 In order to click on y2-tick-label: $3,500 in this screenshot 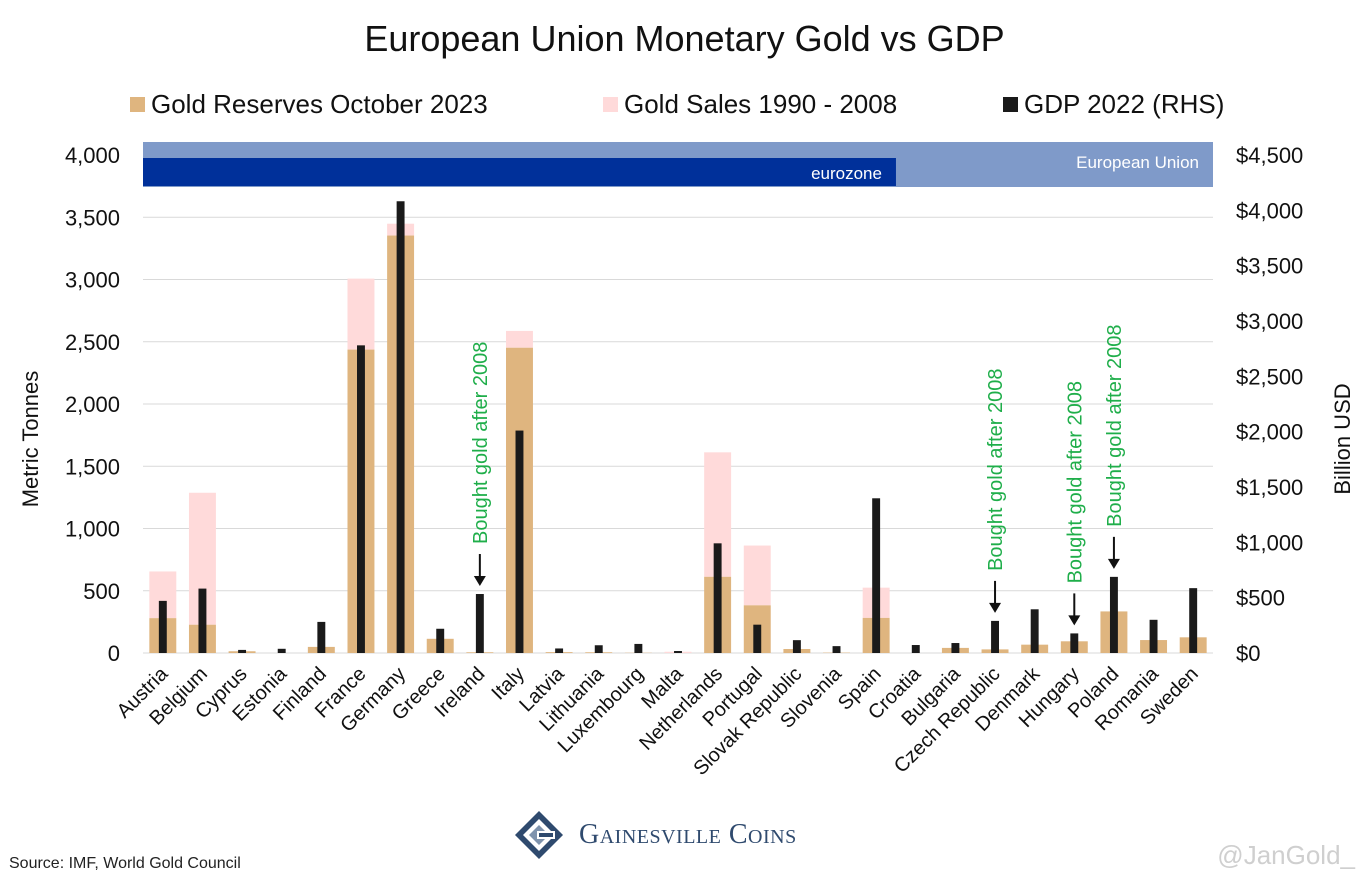, I will do `click(1269, 266)`.